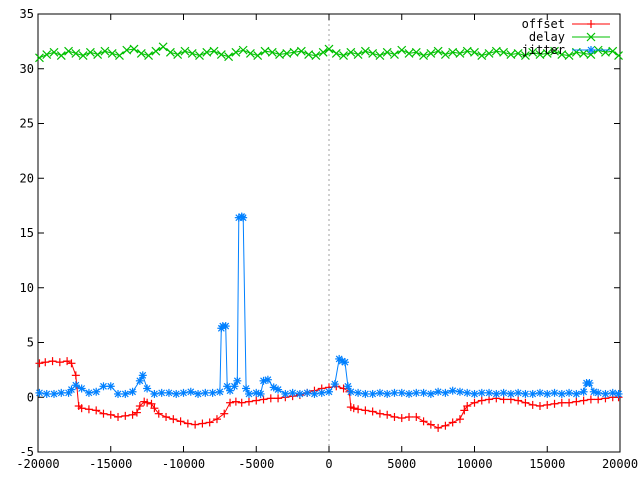 The height and width of the screenshot is (480, 640). What do you see at coordinates (183, 464) in the screenshot?
I see `x-tick-label: -10000` at bounding box center [183, 464].